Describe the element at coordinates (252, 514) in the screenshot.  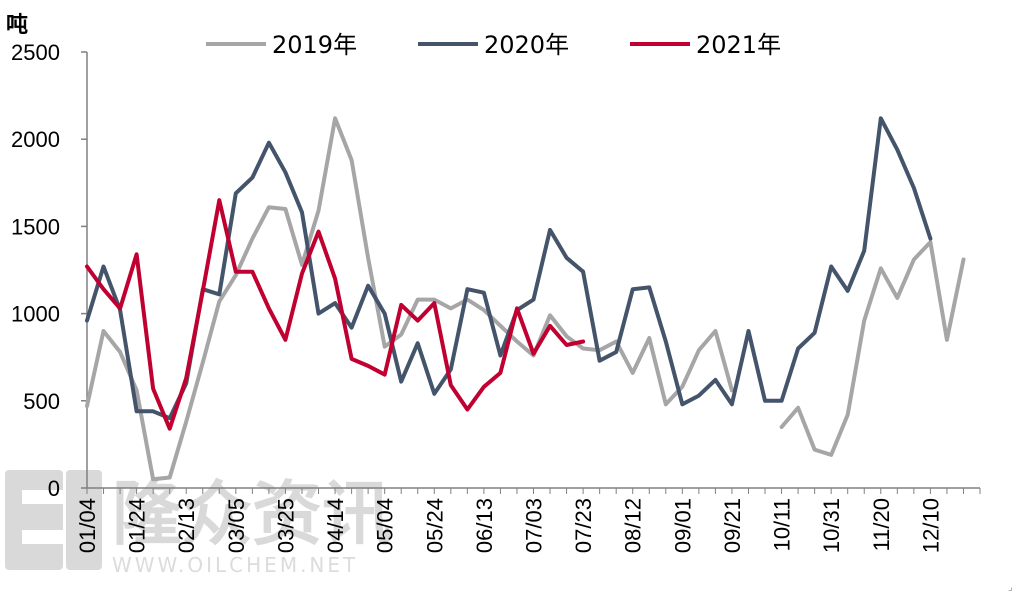
I see `watermark-brand: 隆众资讯` at that location.